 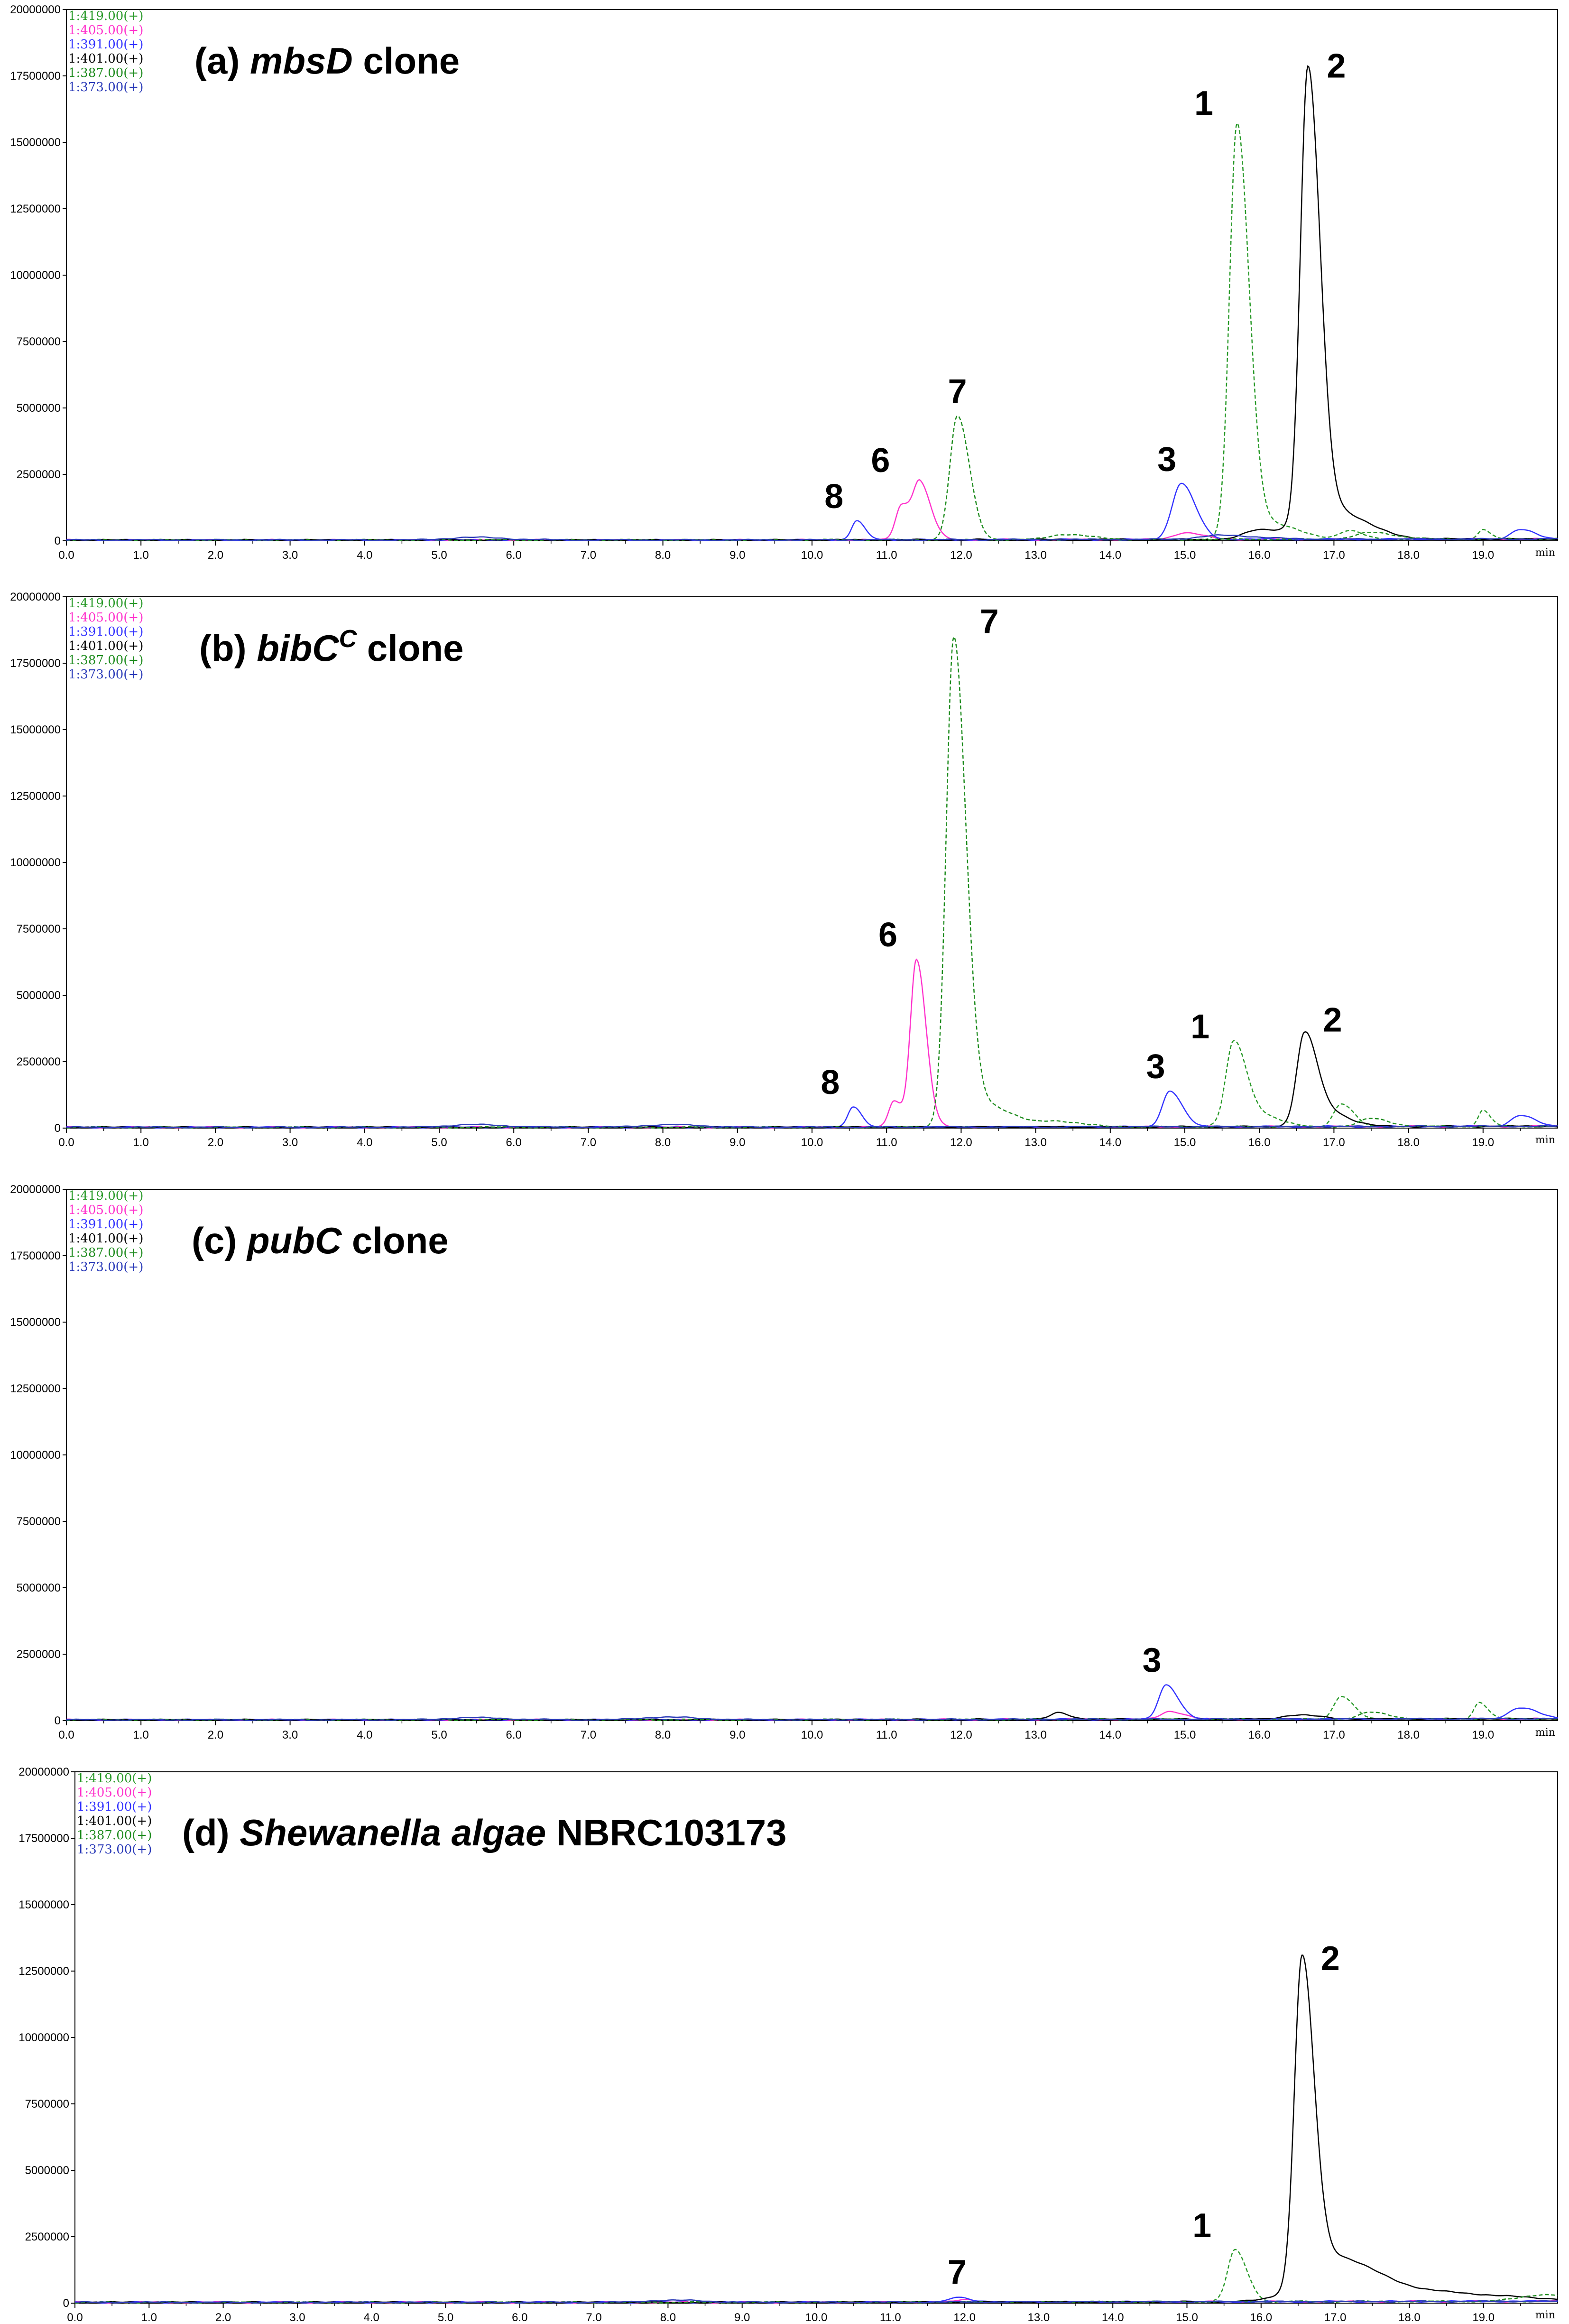 I want to click on panel-title: (b) bibCC clone, so click(x=331, y=647).